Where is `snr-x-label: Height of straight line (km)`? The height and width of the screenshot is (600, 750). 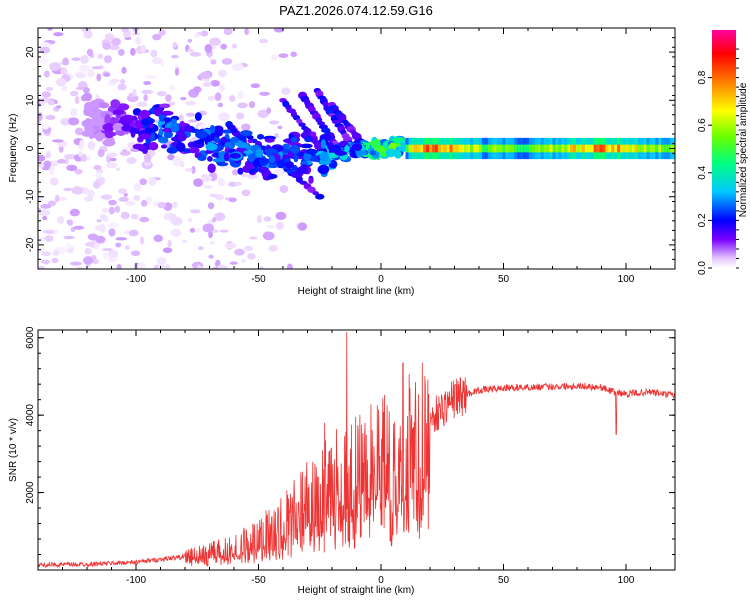 snr-x-label: Height of straight line (km) is located at coordinates (356, 590).